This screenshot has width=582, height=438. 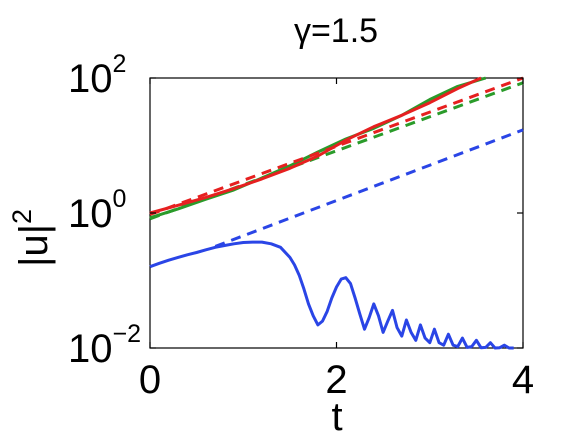 What do you see at coordinates (336, 31) in the screenshot?
I see `chart-title: γ=1.5` at bounding box center [336, 31].